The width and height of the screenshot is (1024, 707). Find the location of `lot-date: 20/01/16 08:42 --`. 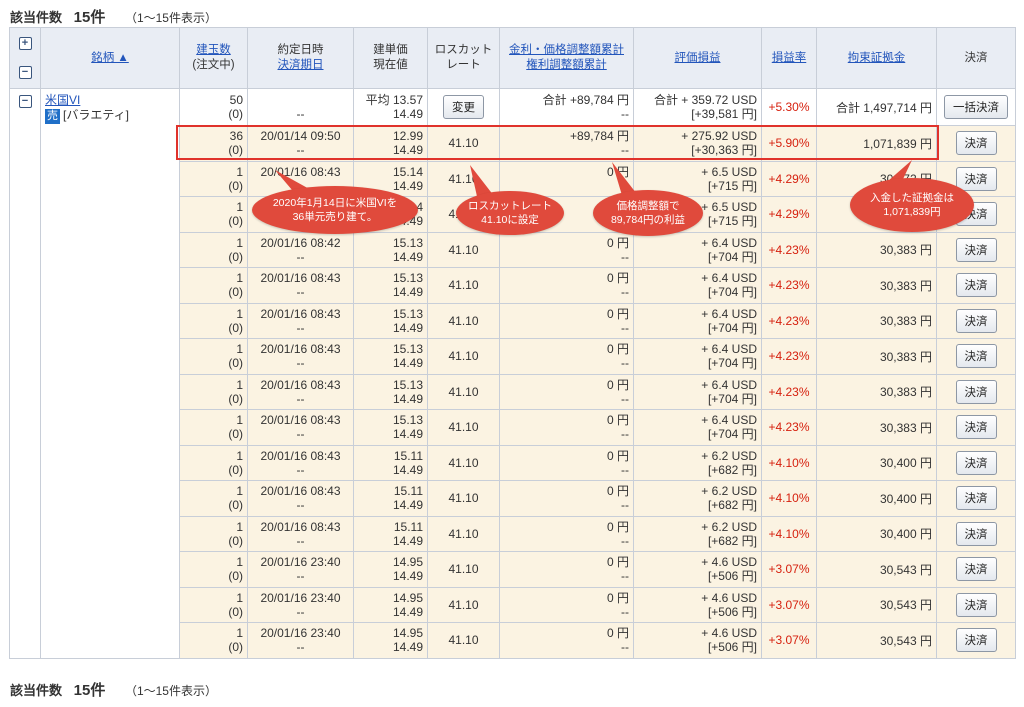

lot-date: 20/01/16 08:42 -- is located at coordinates (300, 249).